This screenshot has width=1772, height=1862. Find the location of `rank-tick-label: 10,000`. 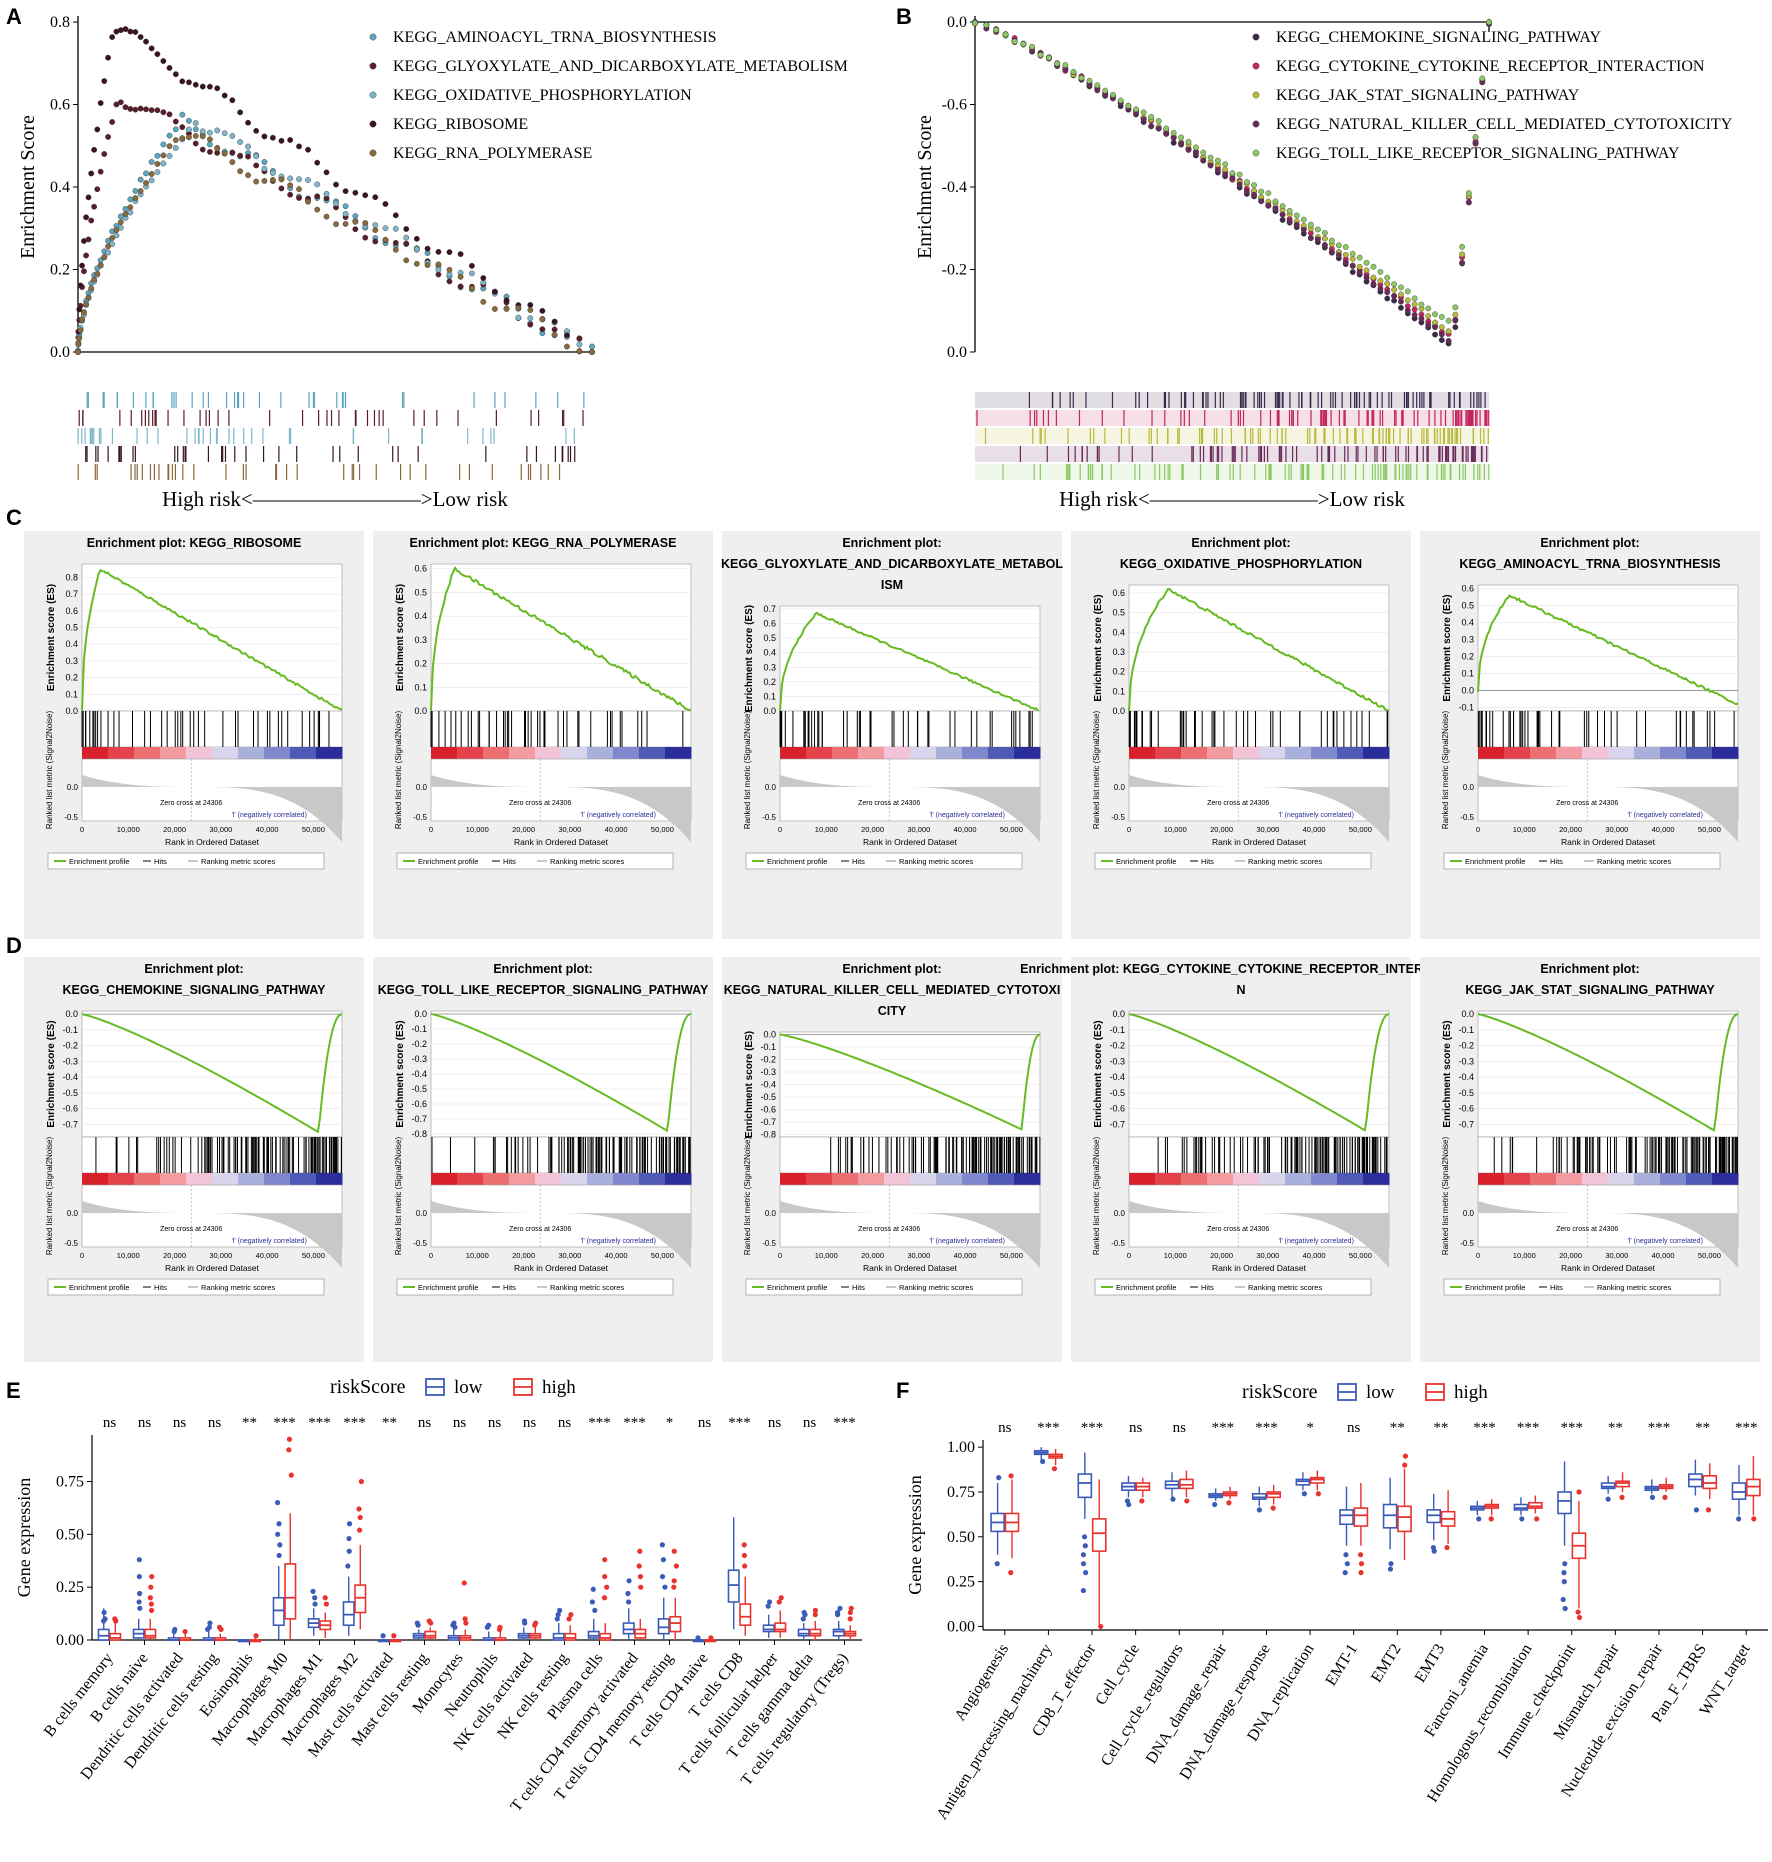

rank-tick-label: 10,000 is located at coordinates (1524, 829).